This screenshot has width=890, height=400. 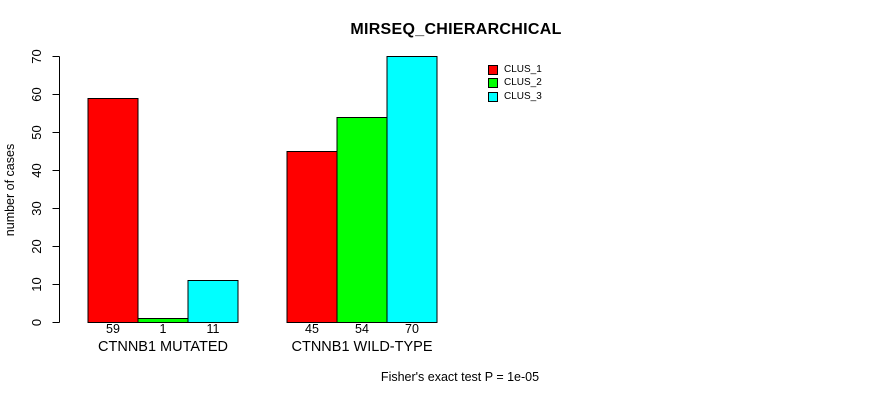 What do you see at coordinates (523, 69) in the screenshot?
I see `legend-label: CLUS_1` at bounding box center [523, 69].